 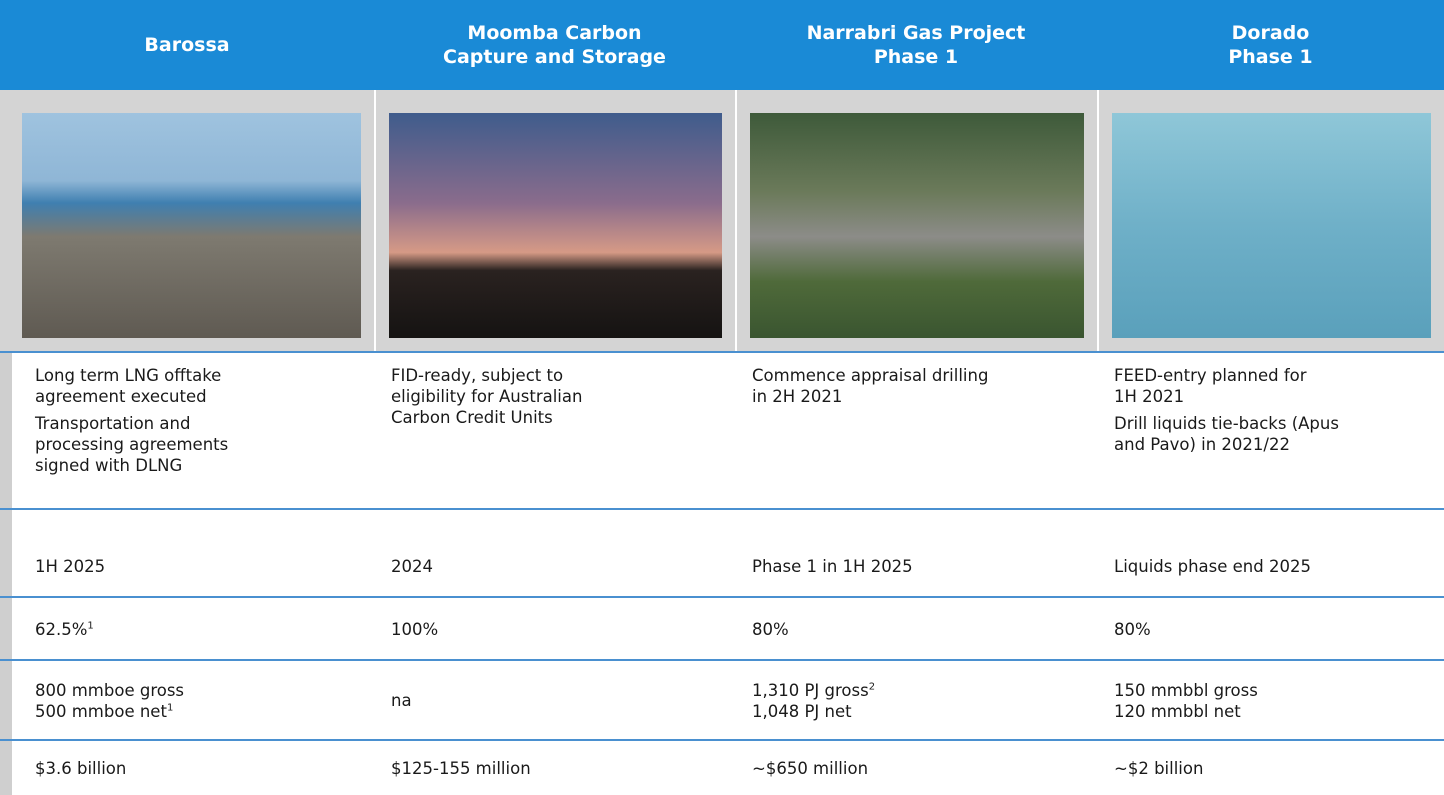 I want to click on header-line: Moomba Carbon, so click(x=554, y=33).